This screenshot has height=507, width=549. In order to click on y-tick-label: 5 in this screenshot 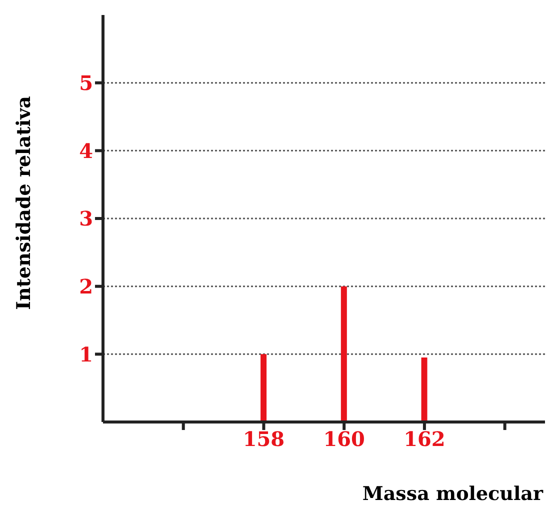, I will do `click(86, 82)`.